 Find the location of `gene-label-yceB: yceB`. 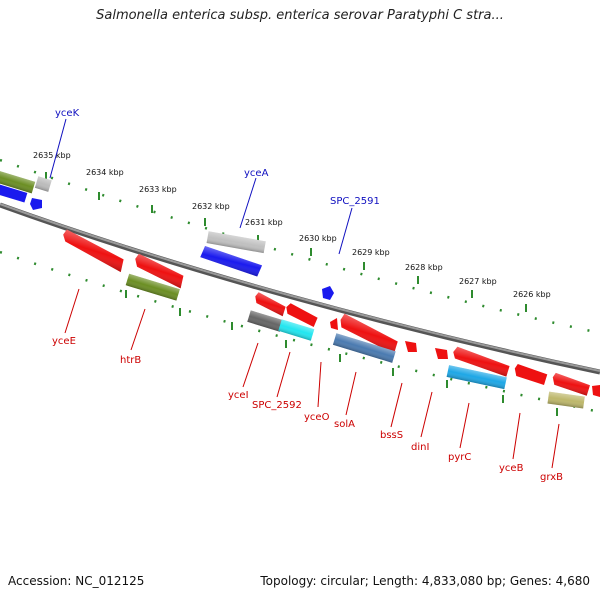

gene-label-yceB: yceB is located at coordinates (511, 468).